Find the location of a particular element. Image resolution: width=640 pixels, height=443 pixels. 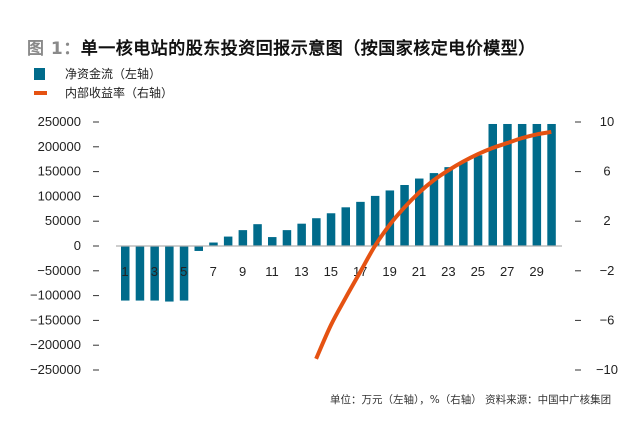

y-left-tick-label: −100000 is located at coordinates (55, 295).